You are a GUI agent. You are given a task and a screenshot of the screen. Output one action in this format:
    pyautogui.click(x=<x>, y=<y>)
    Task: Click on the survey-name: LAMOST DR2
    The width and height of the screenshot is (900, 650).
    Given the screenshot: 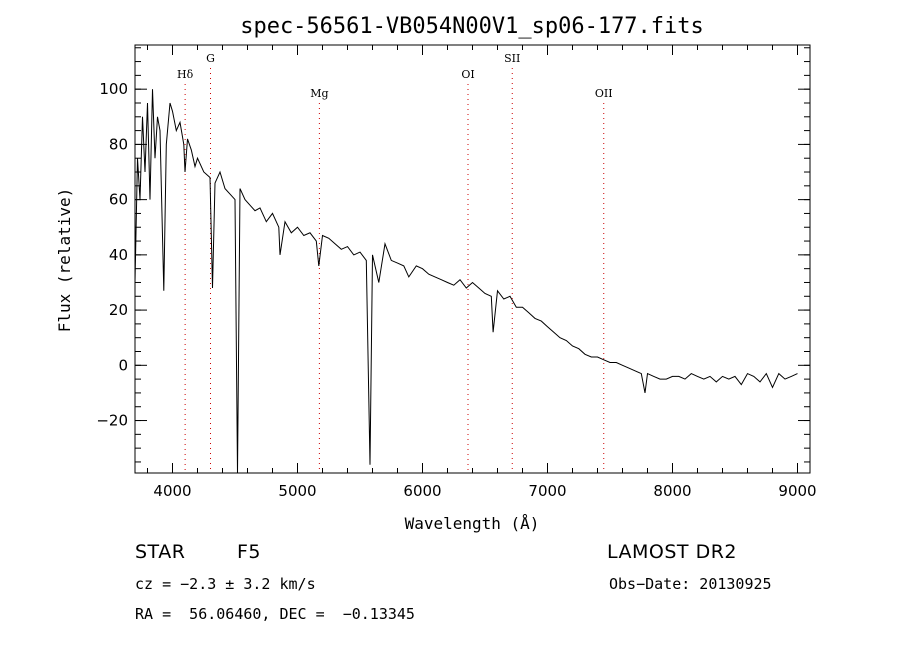 What is the action you would take?
    pyautogui.click(x=672, y=552)
    